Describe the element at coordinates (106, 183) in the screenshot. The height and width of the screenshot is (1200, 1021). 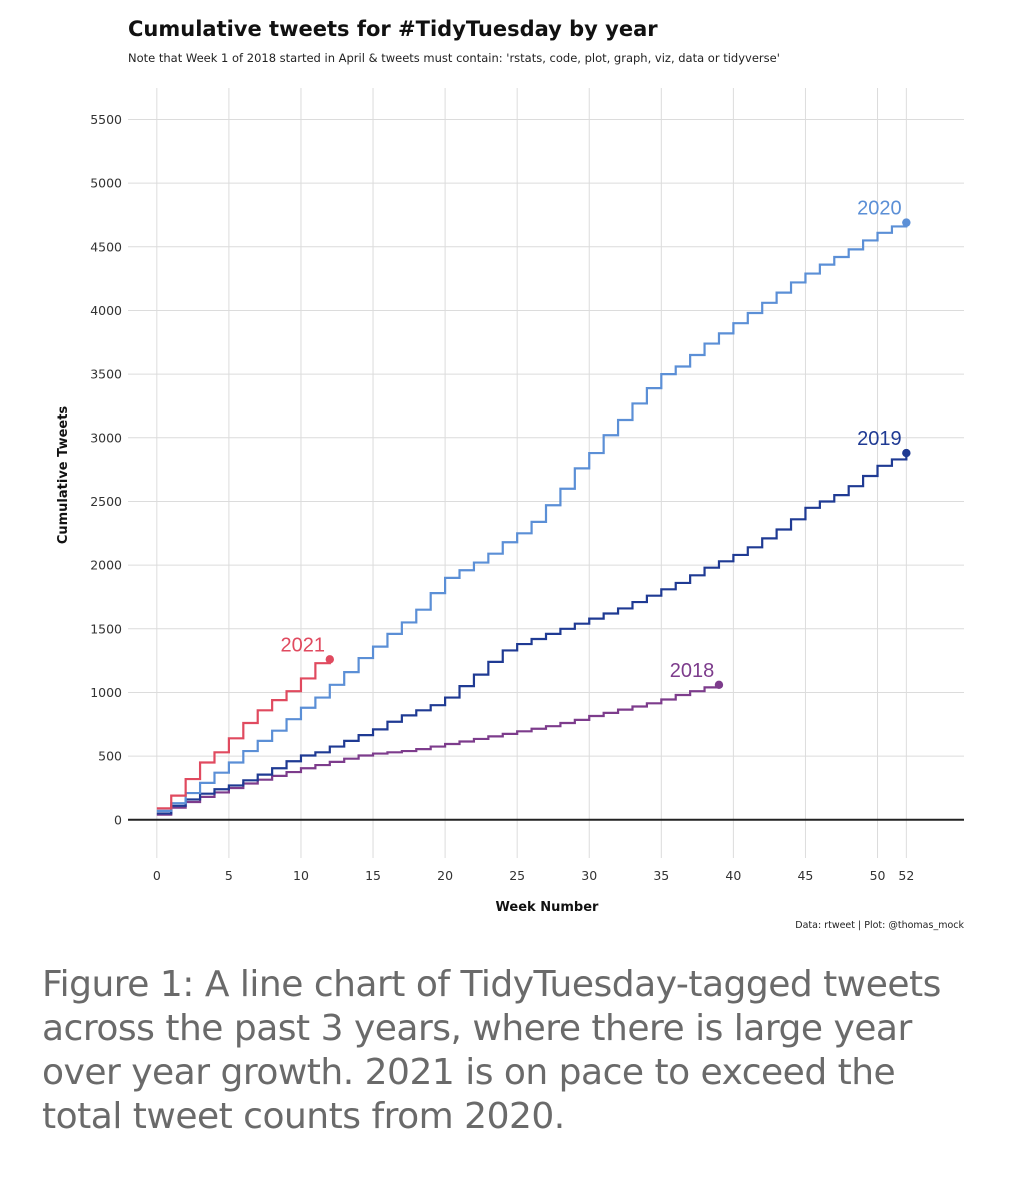
I see `y-tick-label: 5000` at that location.